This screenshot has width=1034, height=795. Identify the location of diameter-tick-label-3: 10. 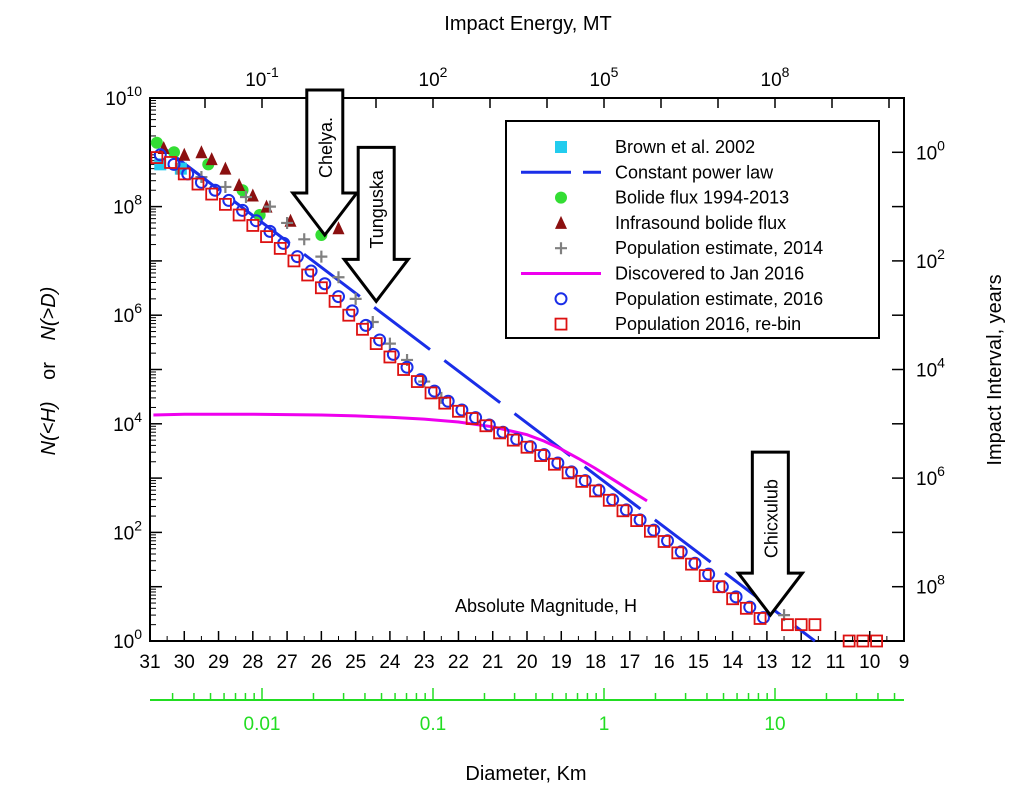
(774, 724).